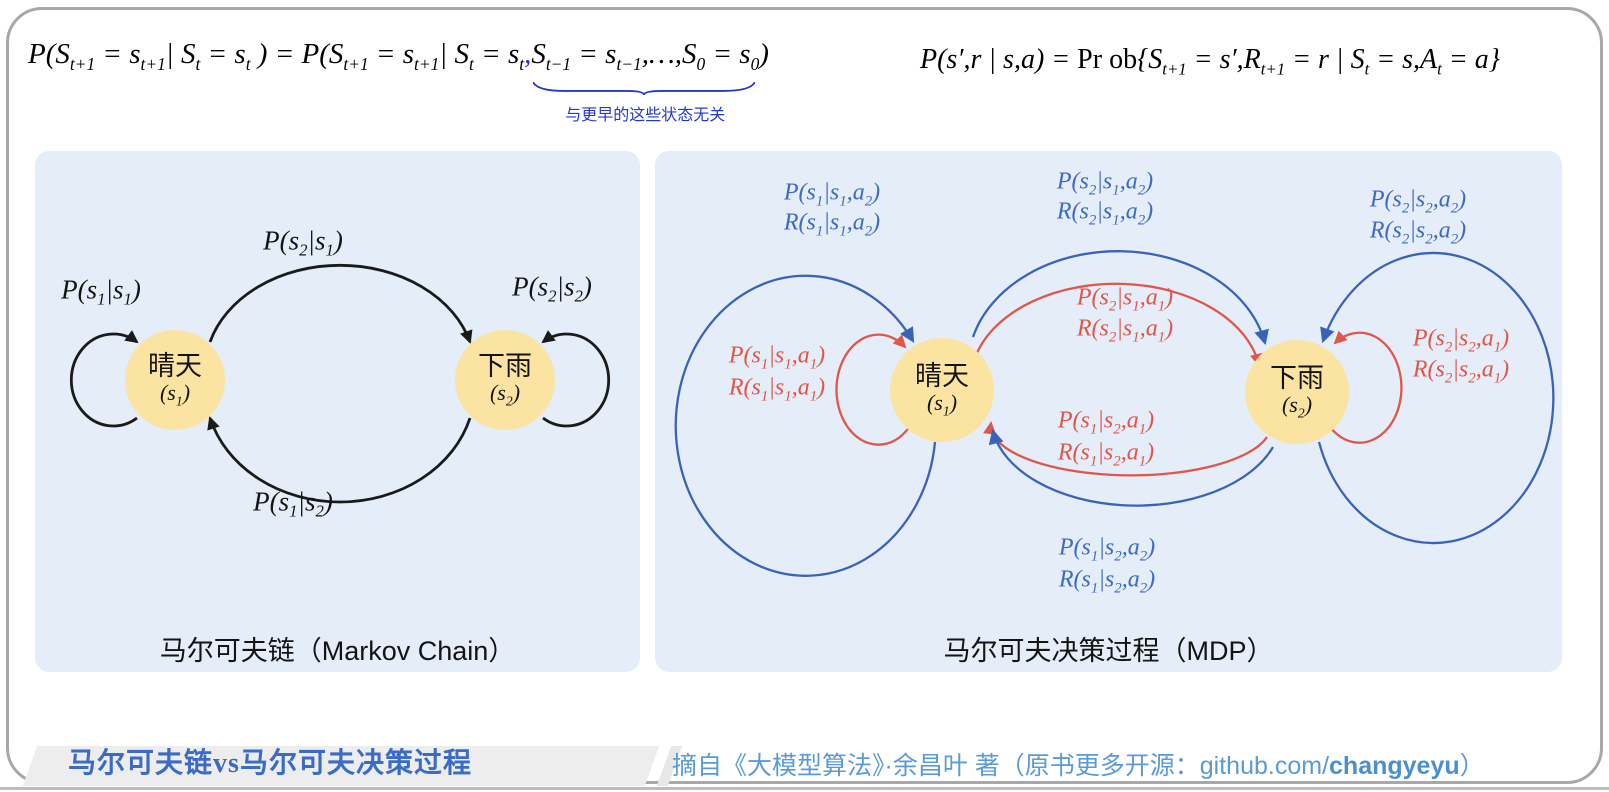 This screenshot has height=792, width=1609. I want to click on s1-self-loop-arrow, so click(104, 379).